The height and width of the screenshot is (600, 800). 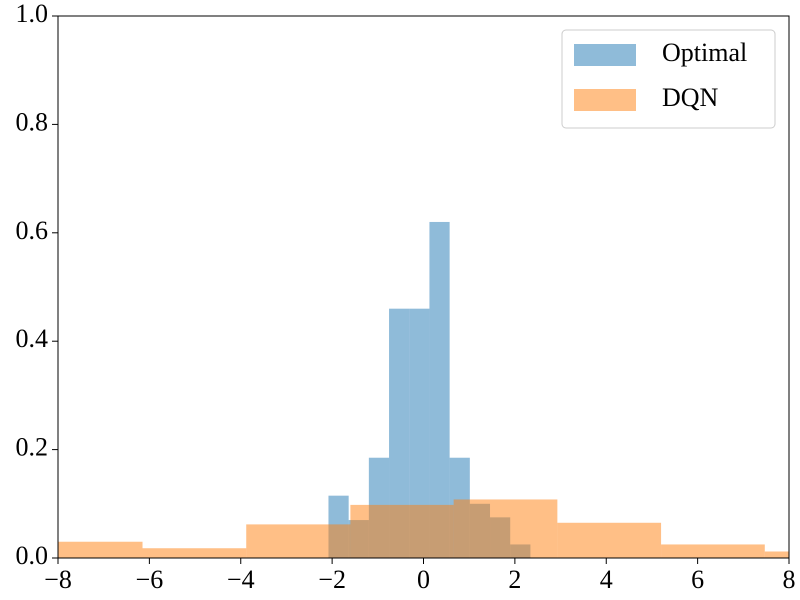 I want to click on y-tick-label: 0.2, so click(x=32, y=447).